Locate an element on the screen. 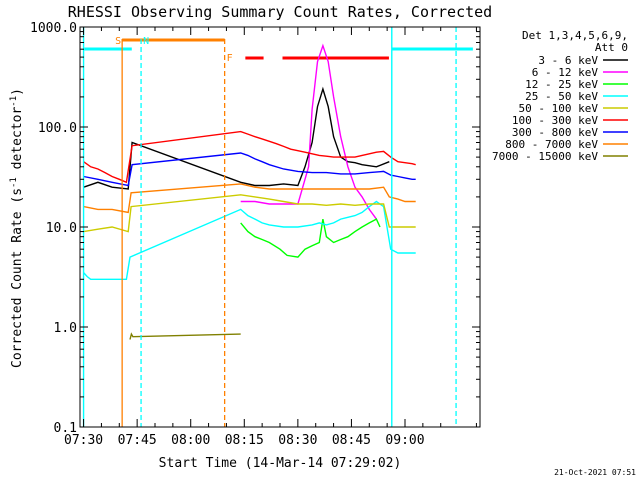 This screenshot has height=480, width=640. legend-entry-label: 100 - 300 keV is located at coordinates (555, 120).